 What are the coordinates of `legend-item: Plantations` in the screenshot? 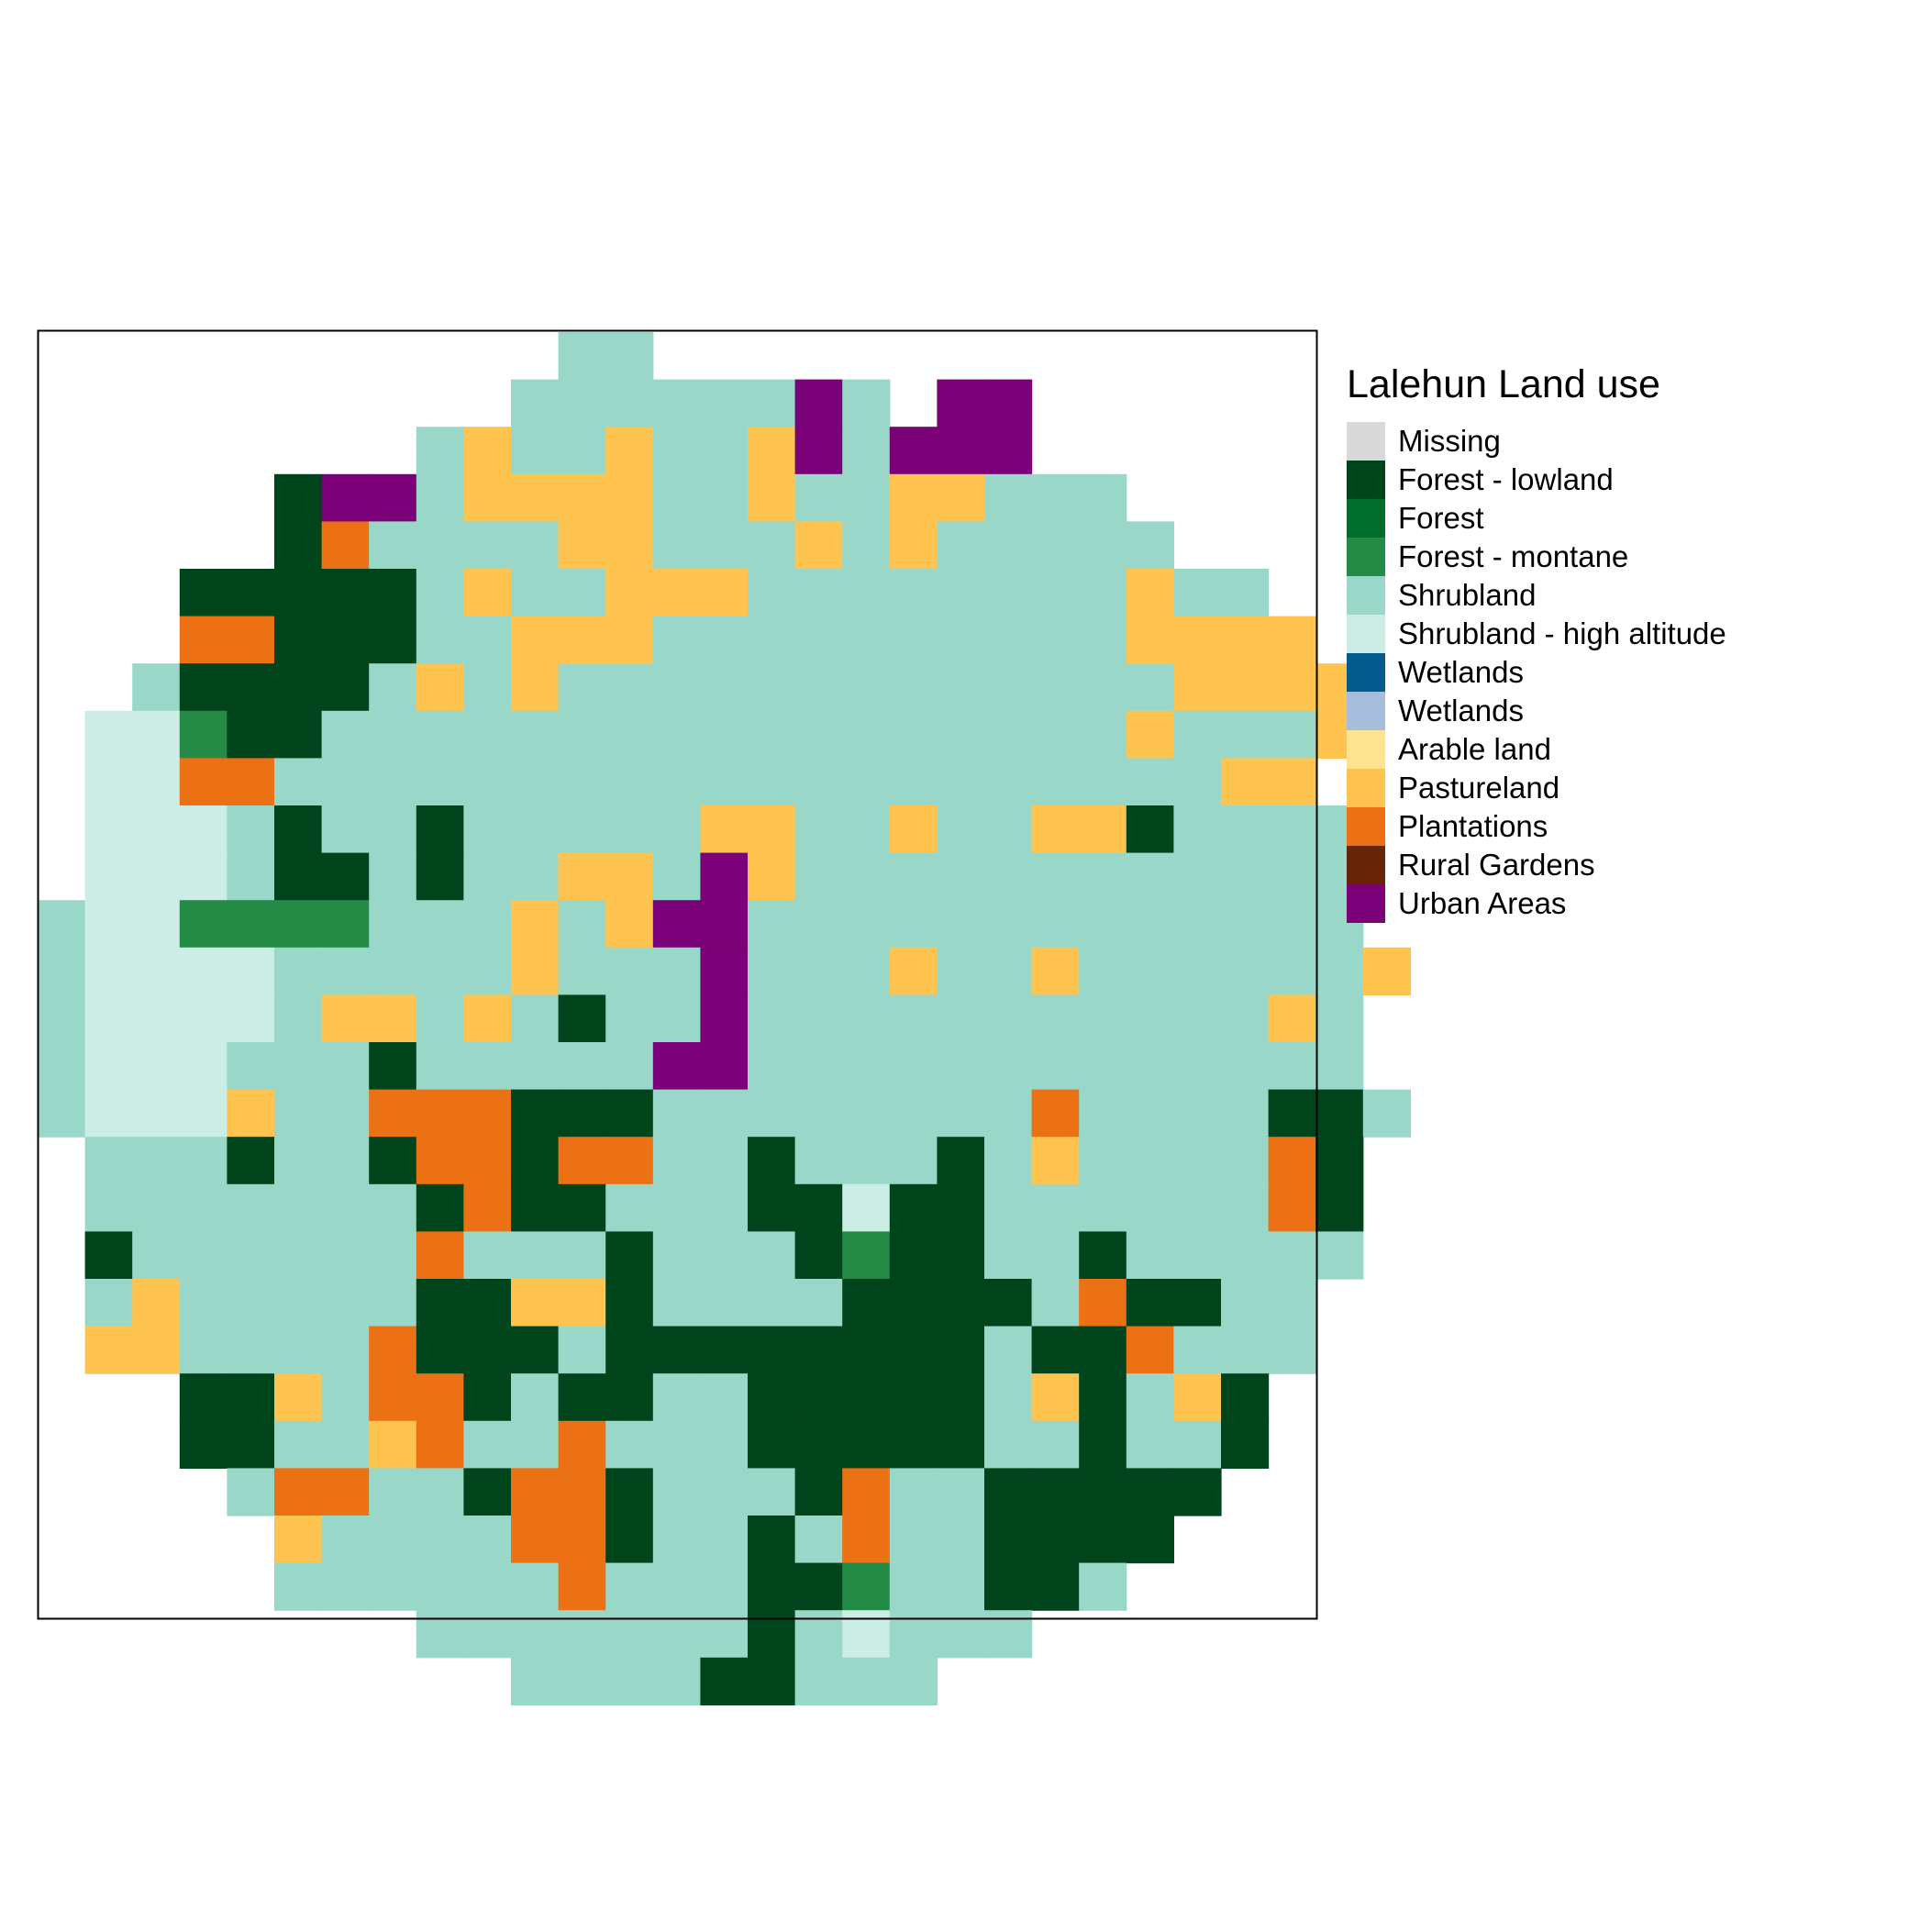 It's located at (1536, 826).